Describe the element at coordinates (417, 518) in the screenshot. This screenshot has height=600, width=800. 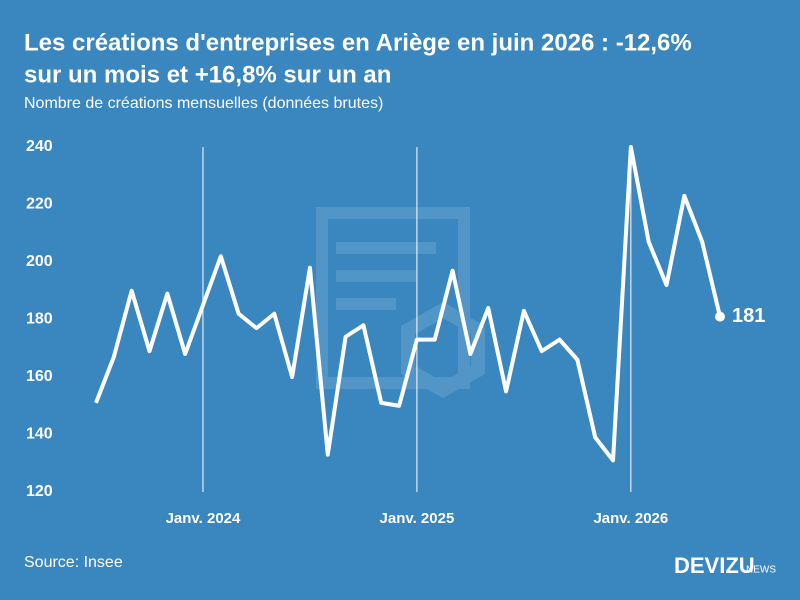
I see `x-tick-label: Janv. 2025` at that location.